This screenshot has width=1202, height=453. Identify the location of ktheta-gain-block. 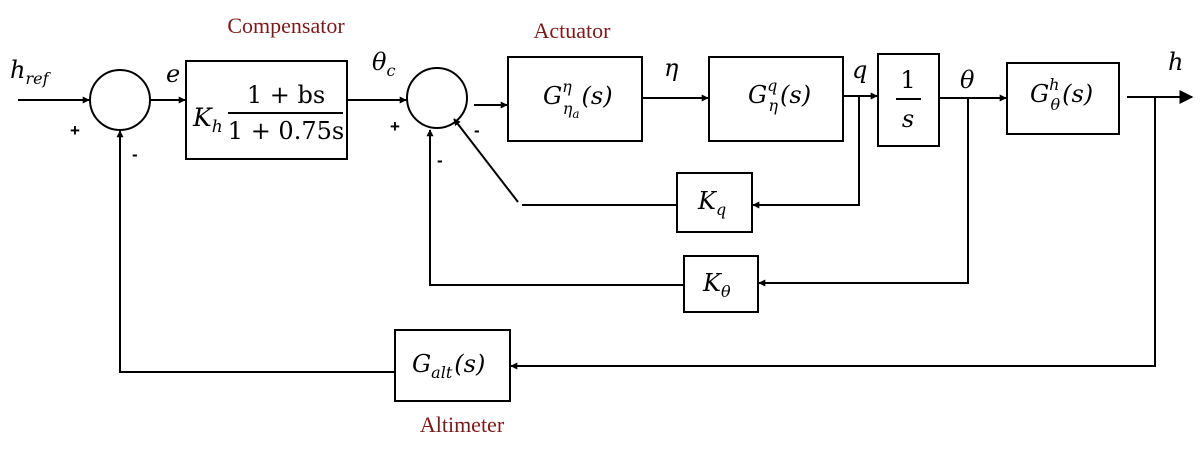
(721, 284).